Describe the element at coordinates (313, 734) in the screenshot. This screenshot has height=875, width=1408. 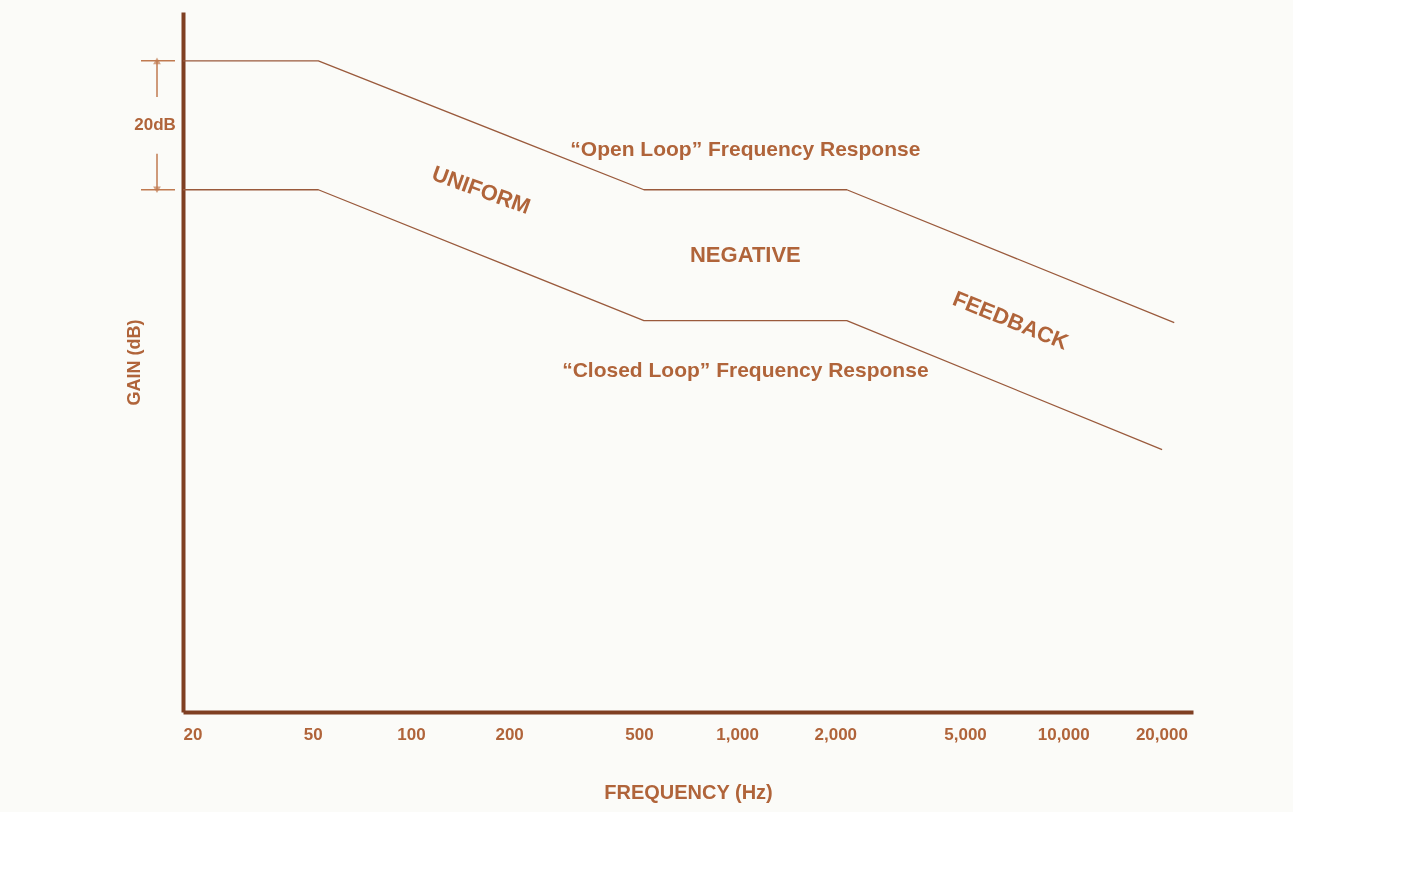
I see `x-tick-label: 50` at that location.